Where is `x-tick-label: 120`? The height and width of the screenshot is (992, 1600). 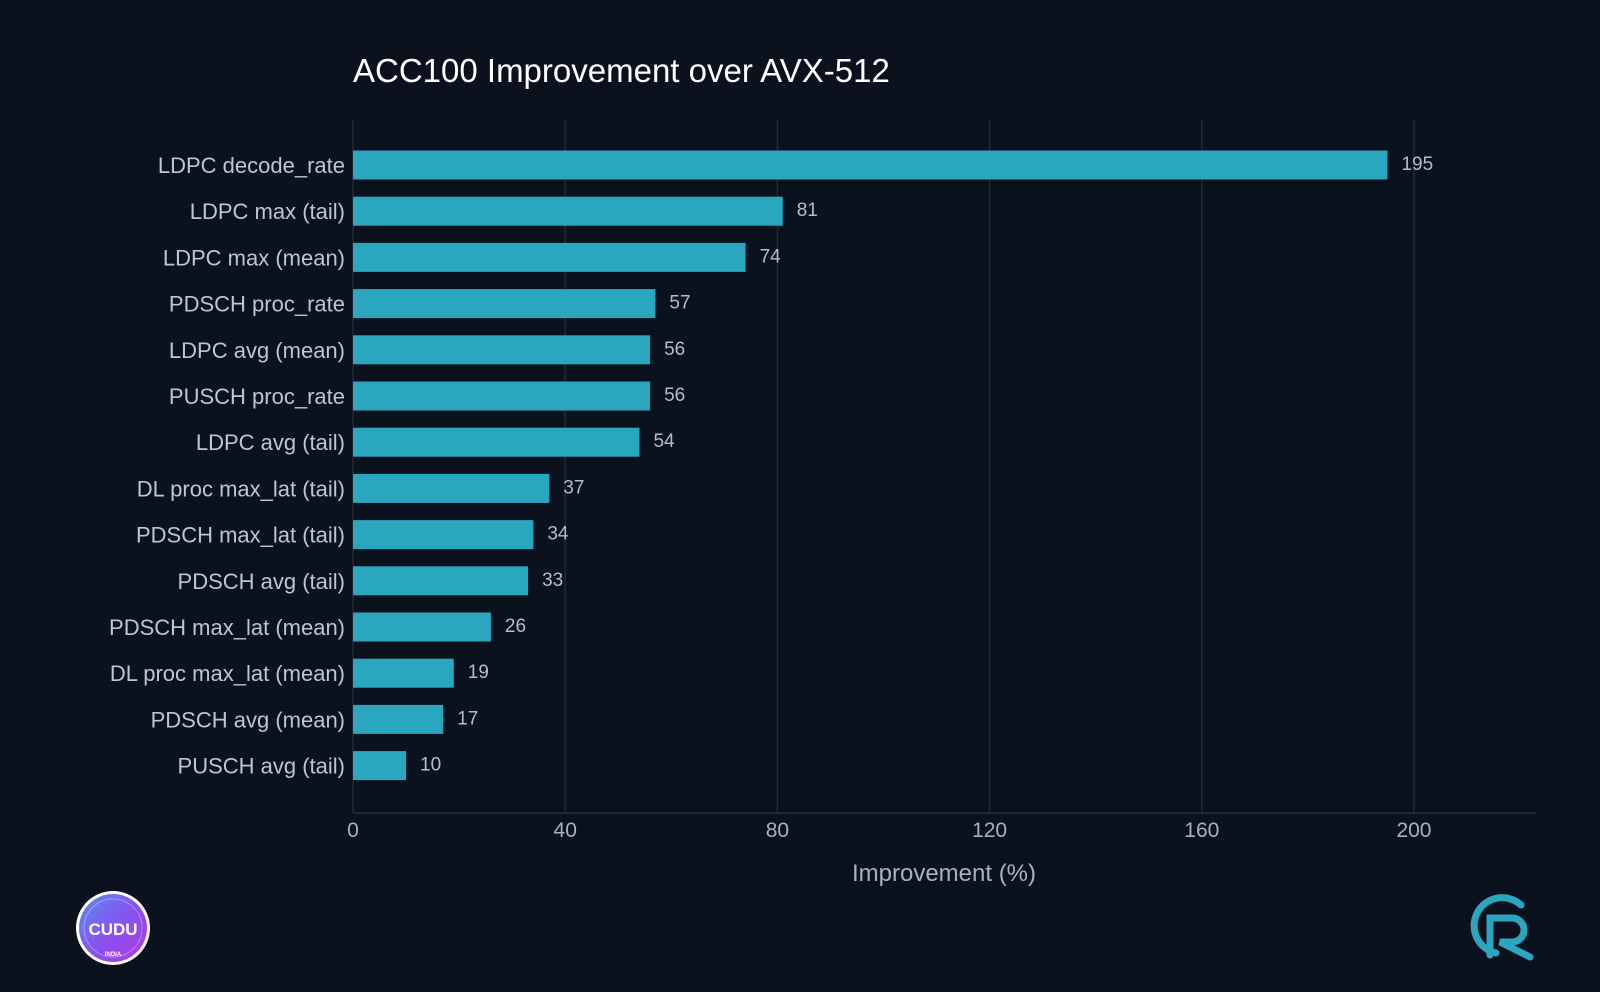 x-tick-label: 120 is located at coordinates (989, 830).